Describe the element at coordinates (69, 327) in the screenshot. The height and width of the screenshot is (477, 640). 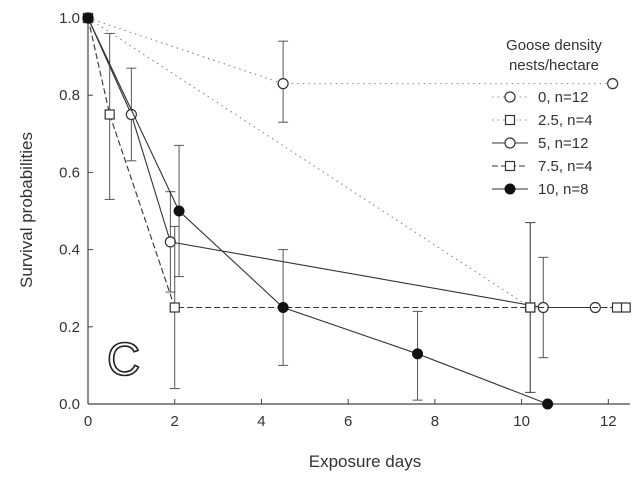
I see `y-tick-label: 0.2` at that location.